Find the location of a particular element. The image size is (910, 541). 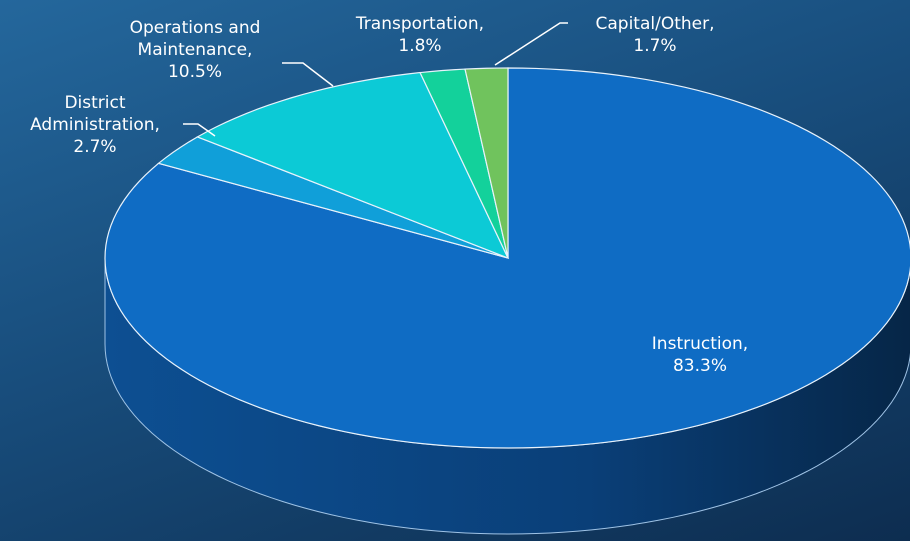

category-label: Operations and Maintenance, is located at coordinates (195, 39).